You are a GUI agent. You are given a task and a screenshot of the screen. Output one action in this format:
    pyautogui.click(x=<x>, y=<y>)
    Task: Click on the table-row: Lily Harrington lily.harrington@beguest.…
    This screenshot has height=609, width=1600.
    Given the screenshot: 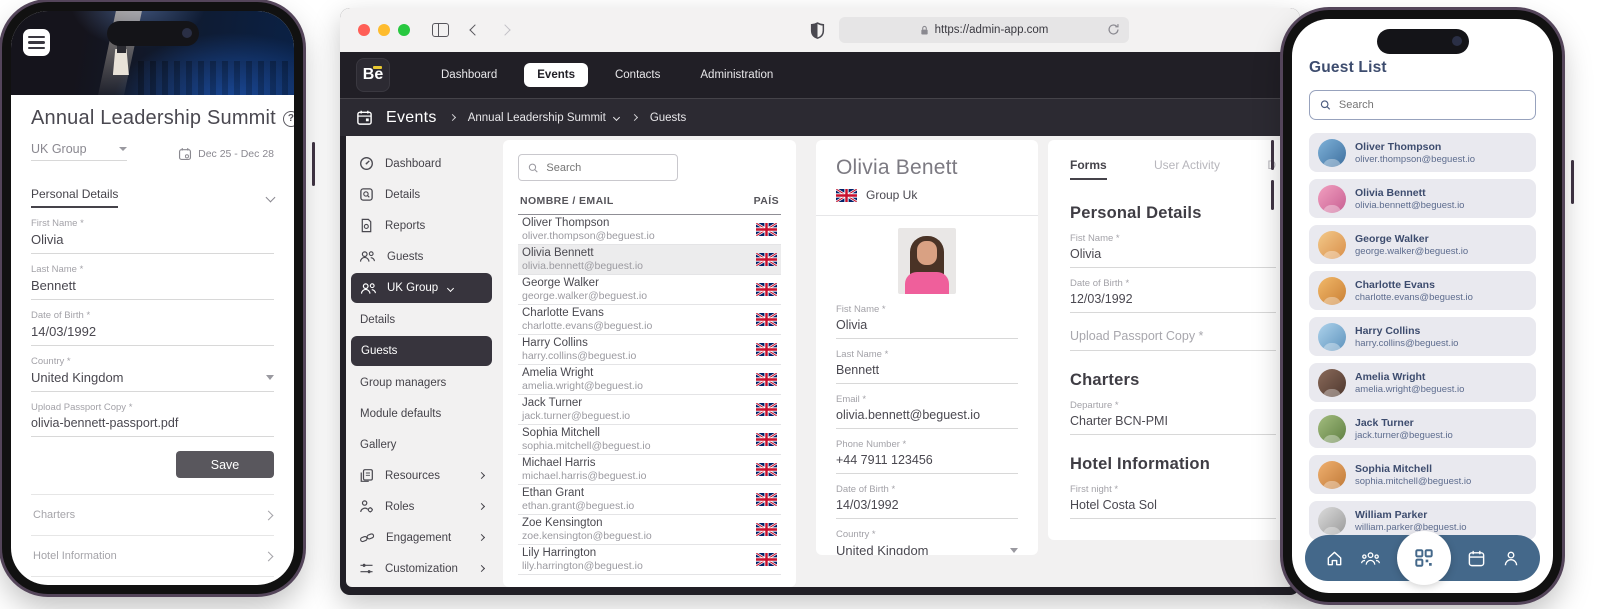 What is the action you would take?
    pyautogui.click(x=649, y=560)
    